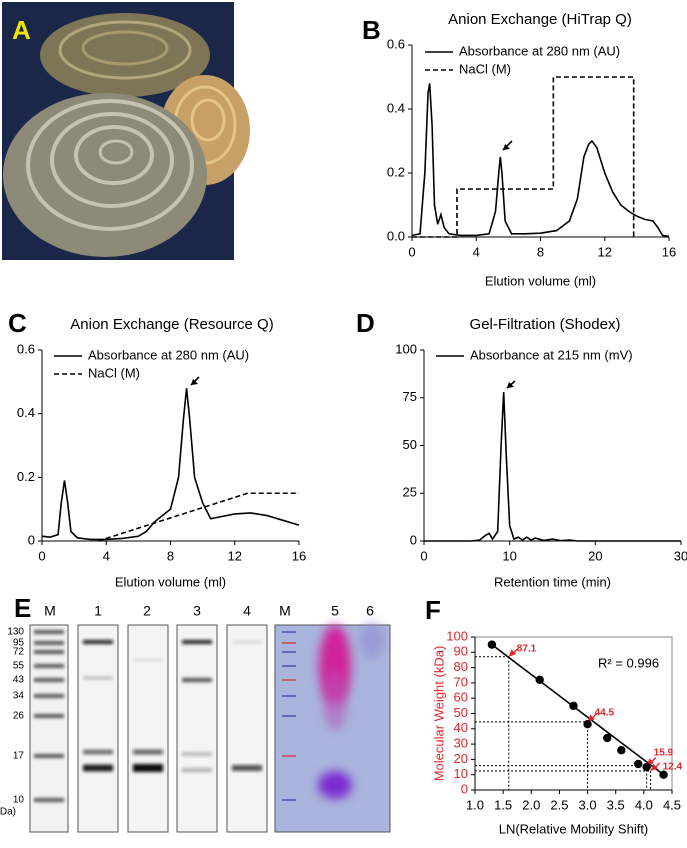 This screenshot has height=848, width=687. Describe the element at coordinates (335, 785) in the screenshot. I see `band` at that location.